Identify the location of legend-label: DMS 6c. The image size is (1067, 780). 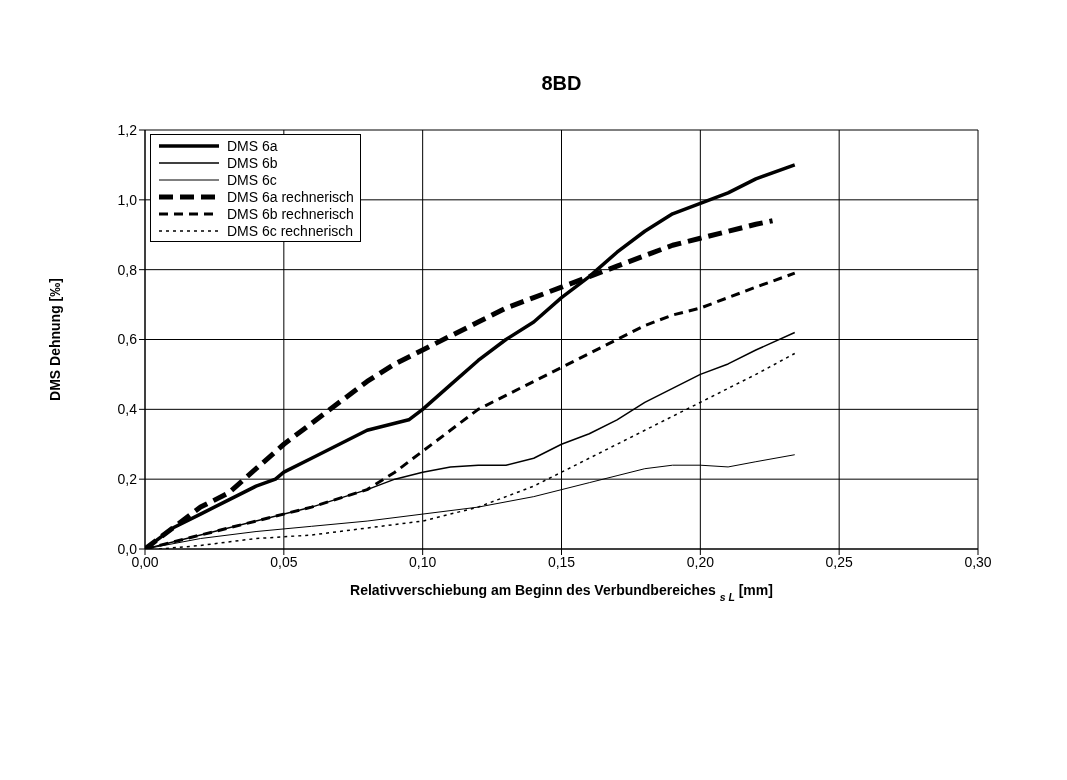
(252, 179).